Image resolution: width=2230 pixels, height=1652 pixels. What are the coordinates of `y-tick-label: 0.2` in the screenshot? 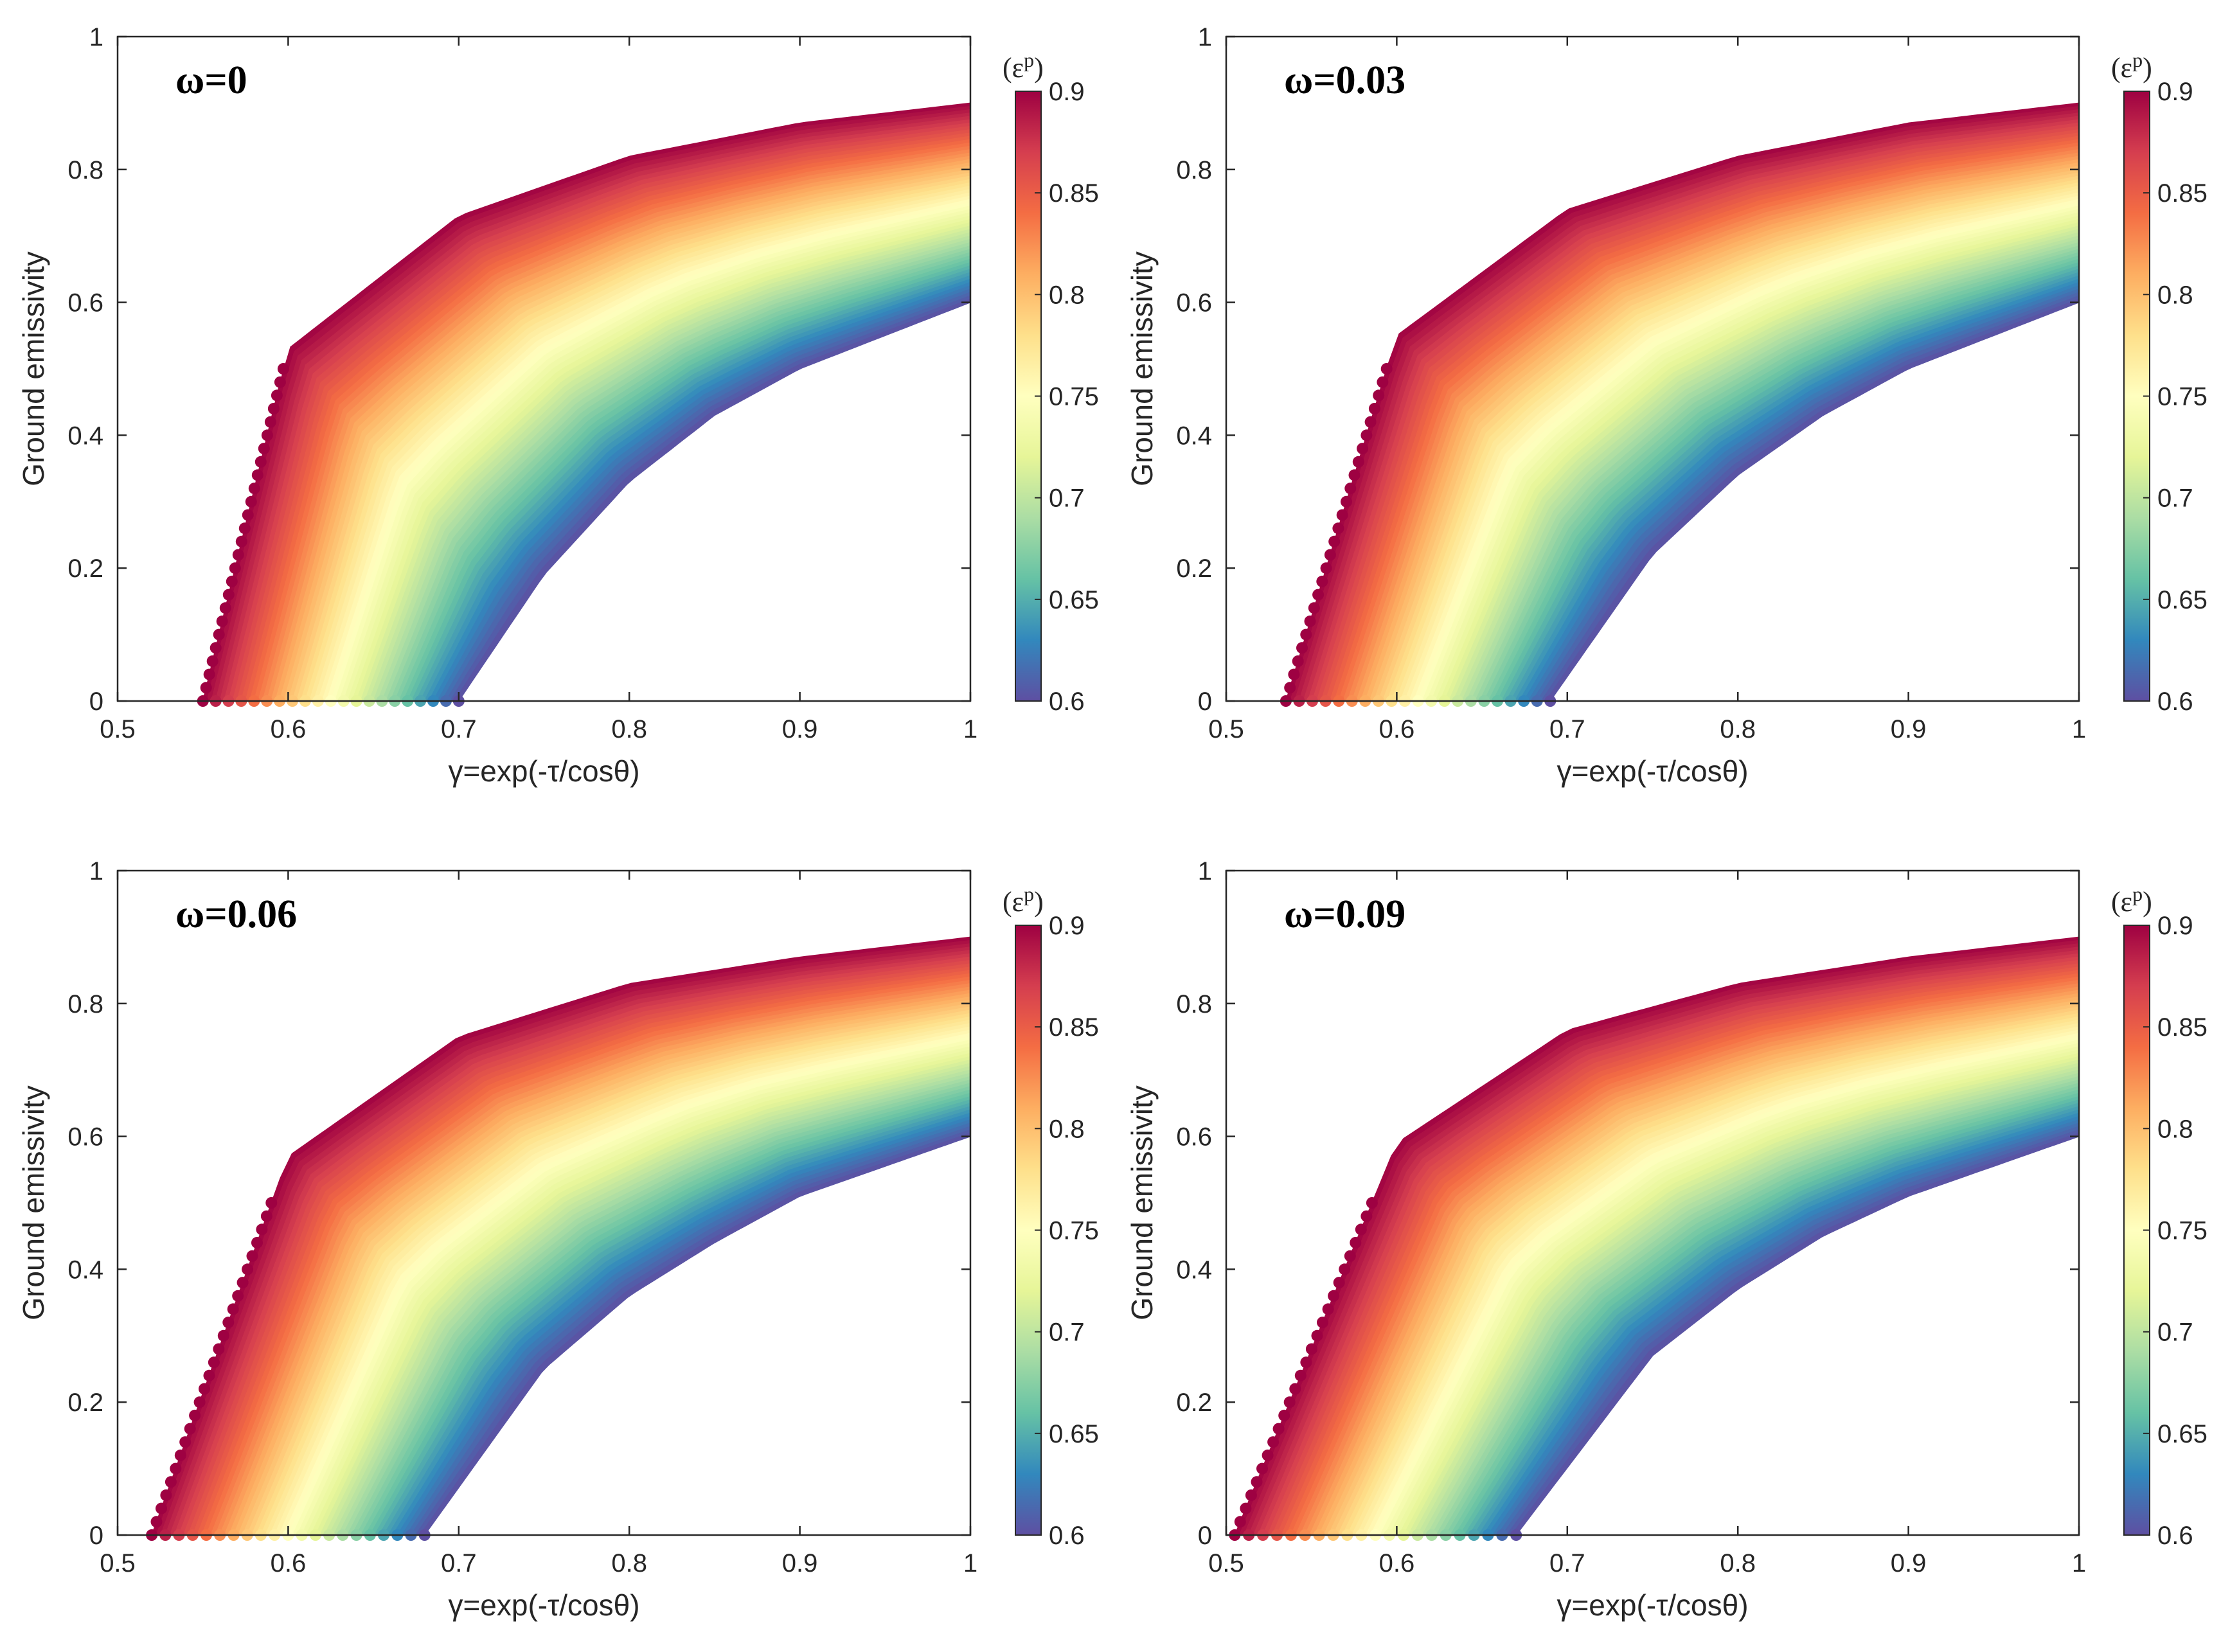 It's located at (85, 569).